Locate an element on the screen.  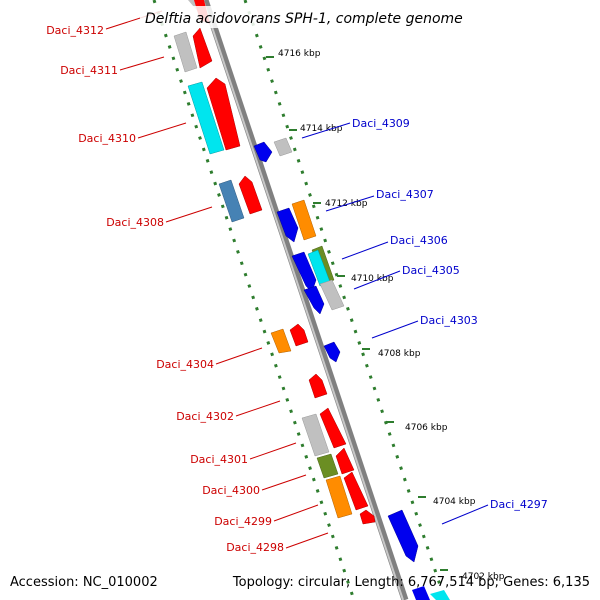
gene-arrow-daci-4304-orange is located at coordinates (281, 341).